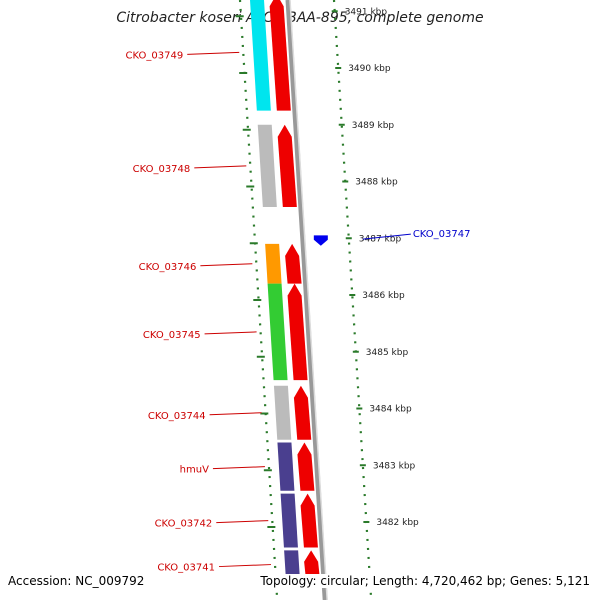  Describe the element at coordinates (172, 335) in the screenshot. I see `gene-label: CKO_03745` at that location.